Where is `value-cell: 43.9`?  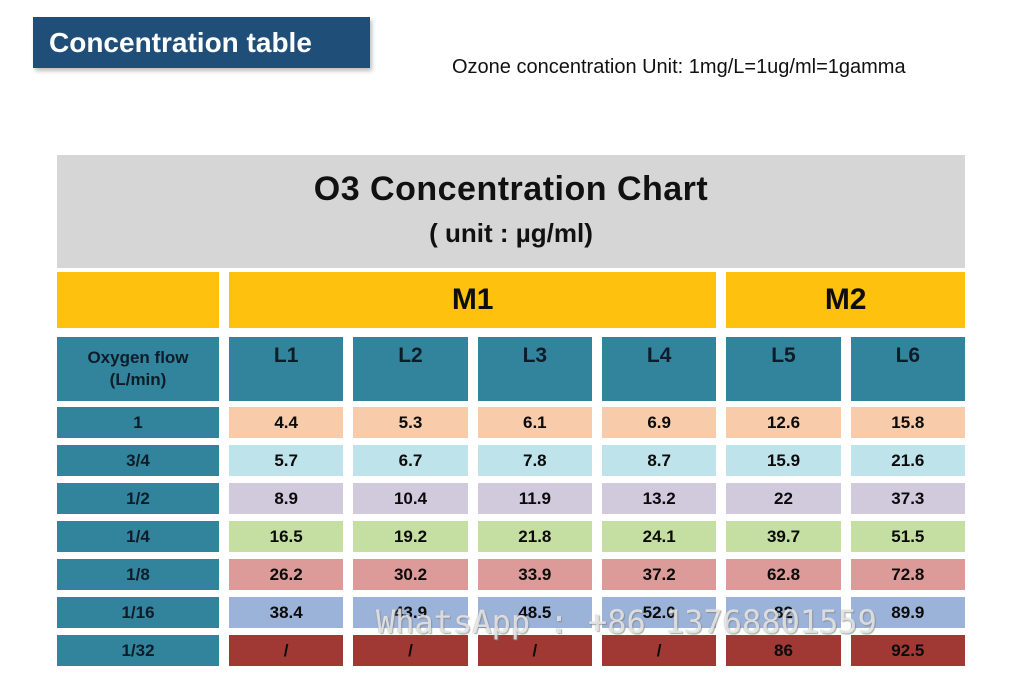
value-cell: 43.9 is located at coordinates (410, 612).